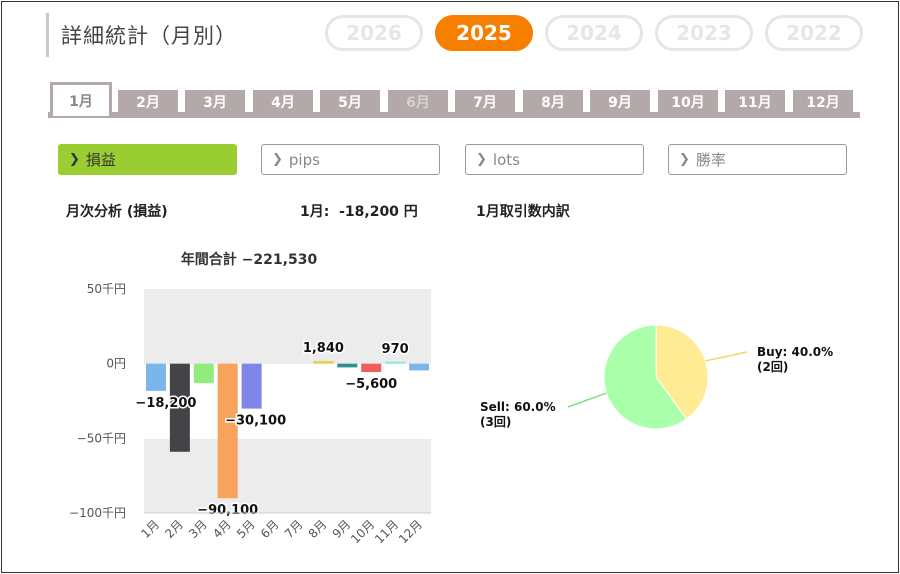  Describe the element at coordinates (116, 364) in the screenshot. I see `y-tick-label: 0円` at that location.